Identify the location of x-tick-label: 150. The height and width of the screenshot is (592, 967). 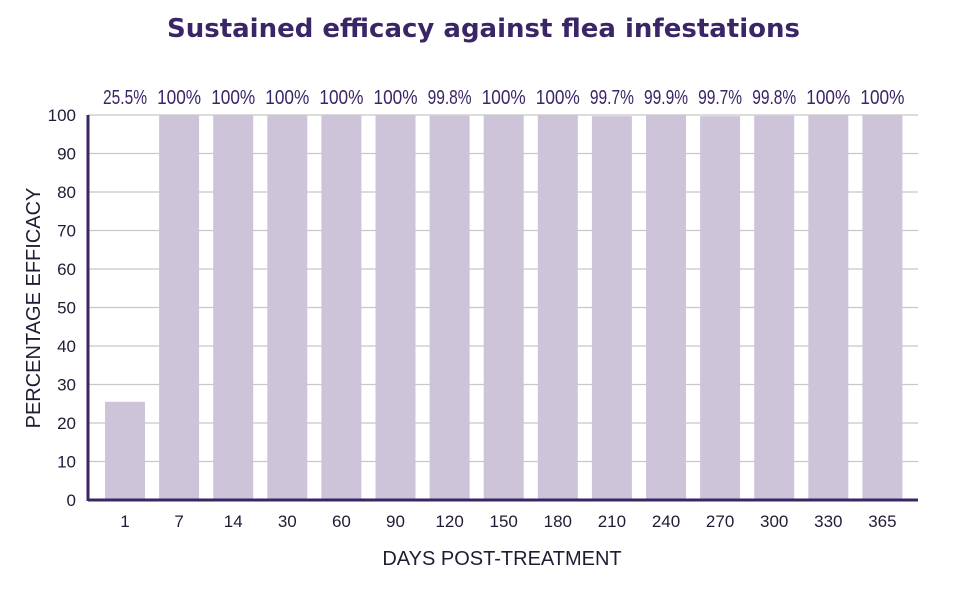
(504, 521).